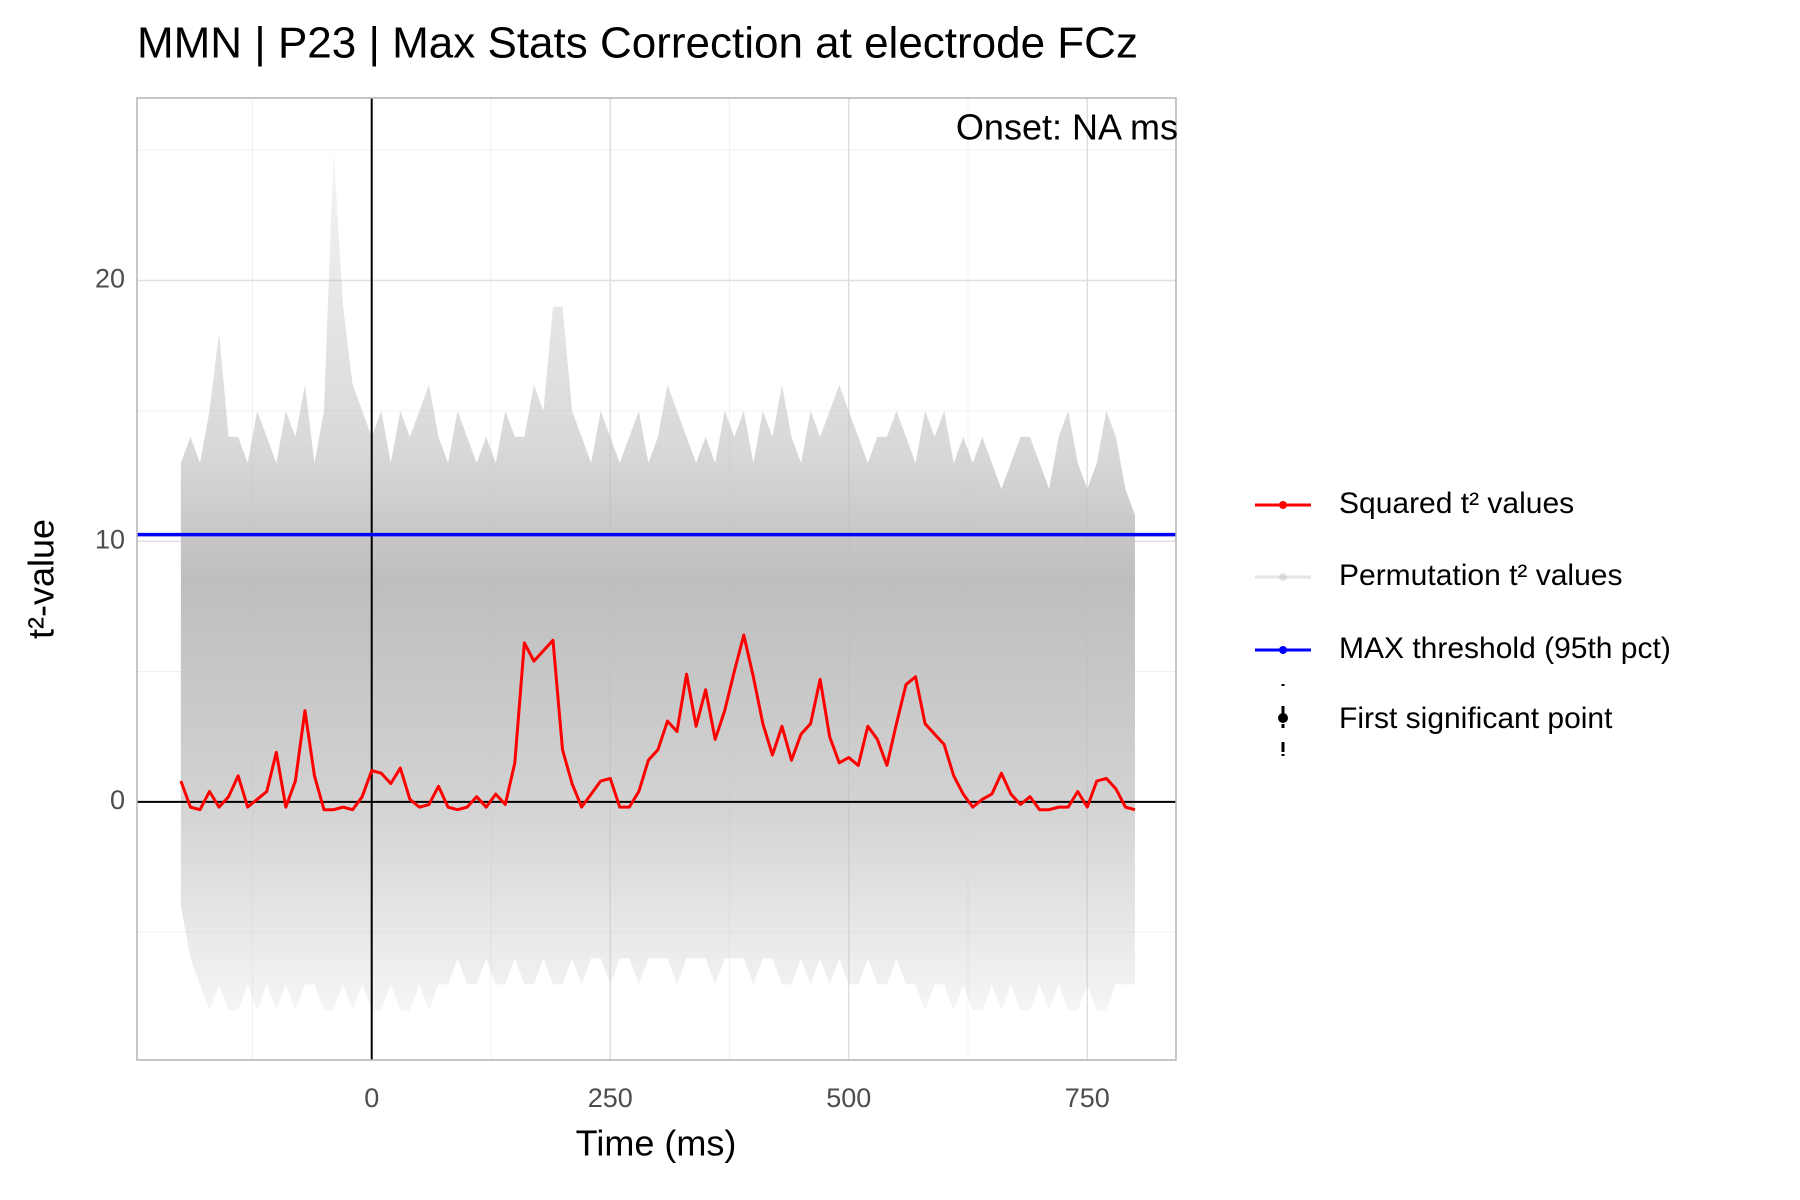  Describe the element at coordinates (610, 1098) in the screenshot. I see `x-tick-label: 250` at that location.